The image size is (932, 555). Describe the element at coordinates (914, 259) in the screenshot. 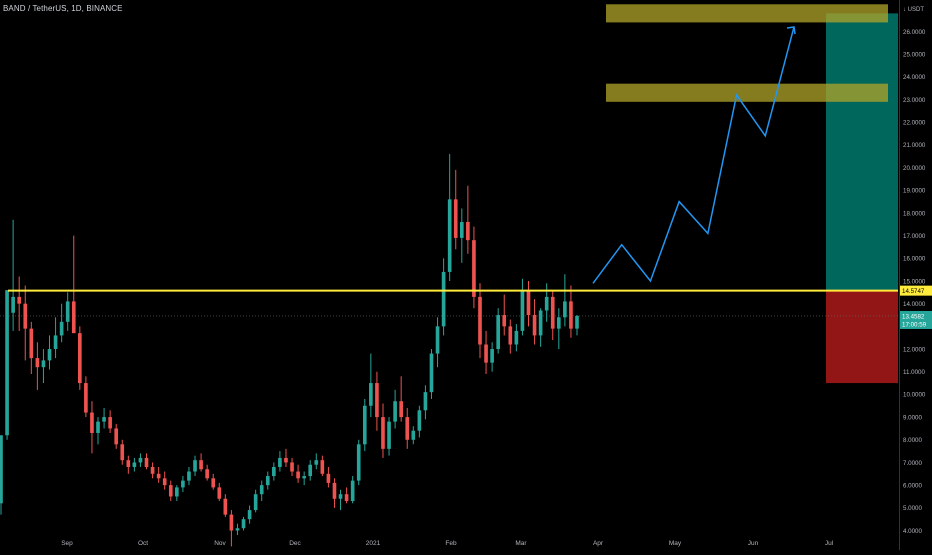

I see `price-tick-label: 16.0000` at that location.